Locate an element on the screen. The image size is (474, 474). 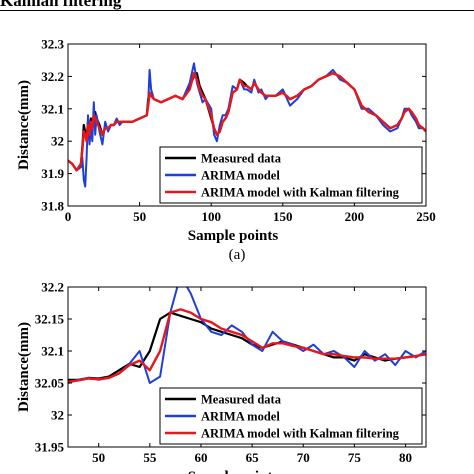
y-tick-label: 32.05 is located at coordinates (50, 383).